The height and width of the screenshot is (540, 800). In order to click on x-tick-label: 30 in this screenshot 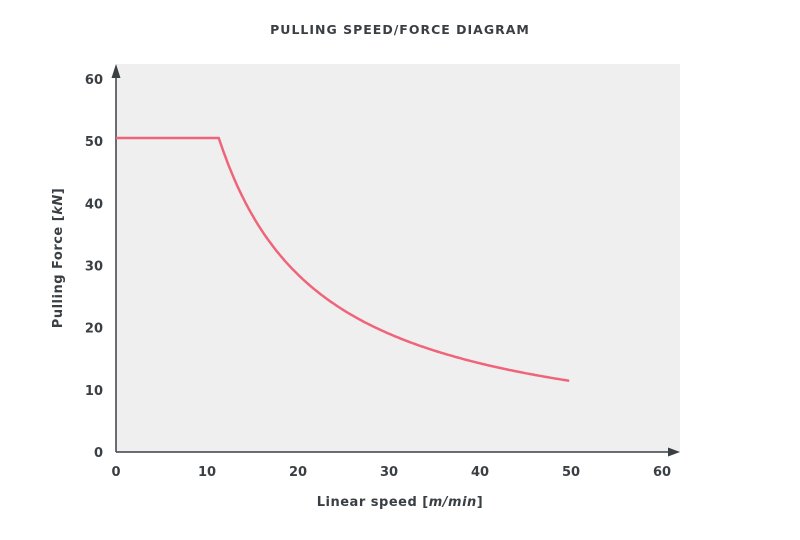, I will do `click(389, 472)`.